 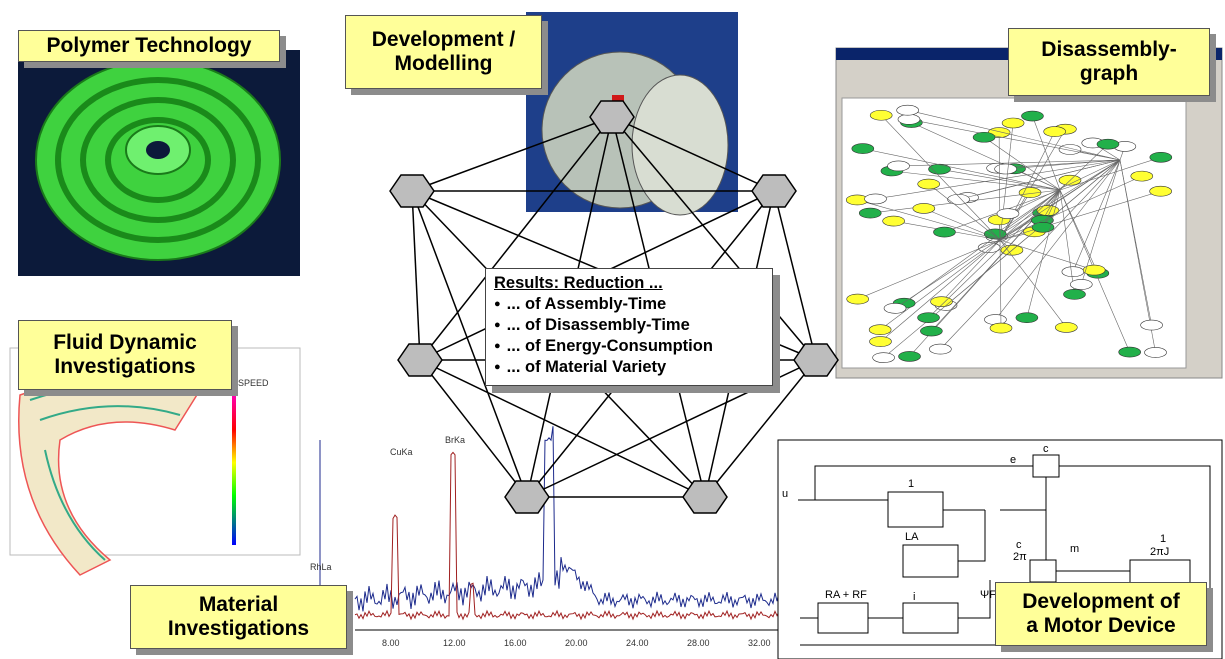 I want to click on label-development: Development / Modelling, so click(x=443, y=52).